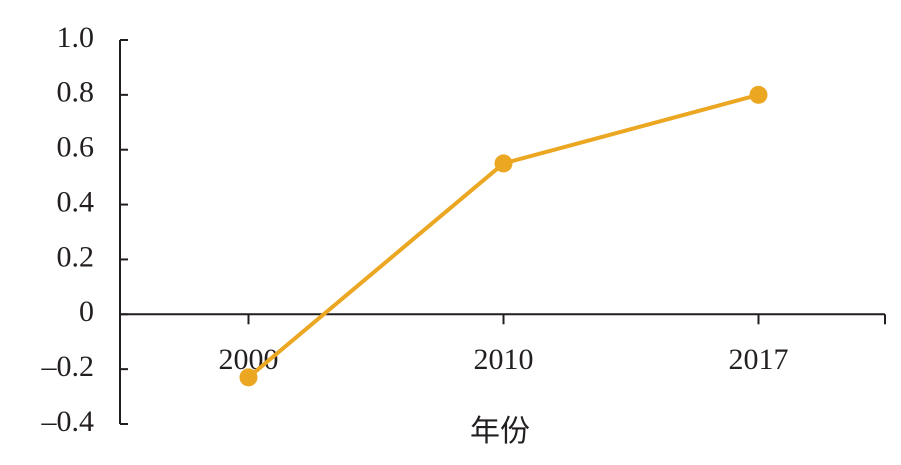 The width and height of the screenshot is (901, 465). Describe the element at coordinates (76, 256) in the screenshot. I see `y-tick-label: 0.2` at that location.